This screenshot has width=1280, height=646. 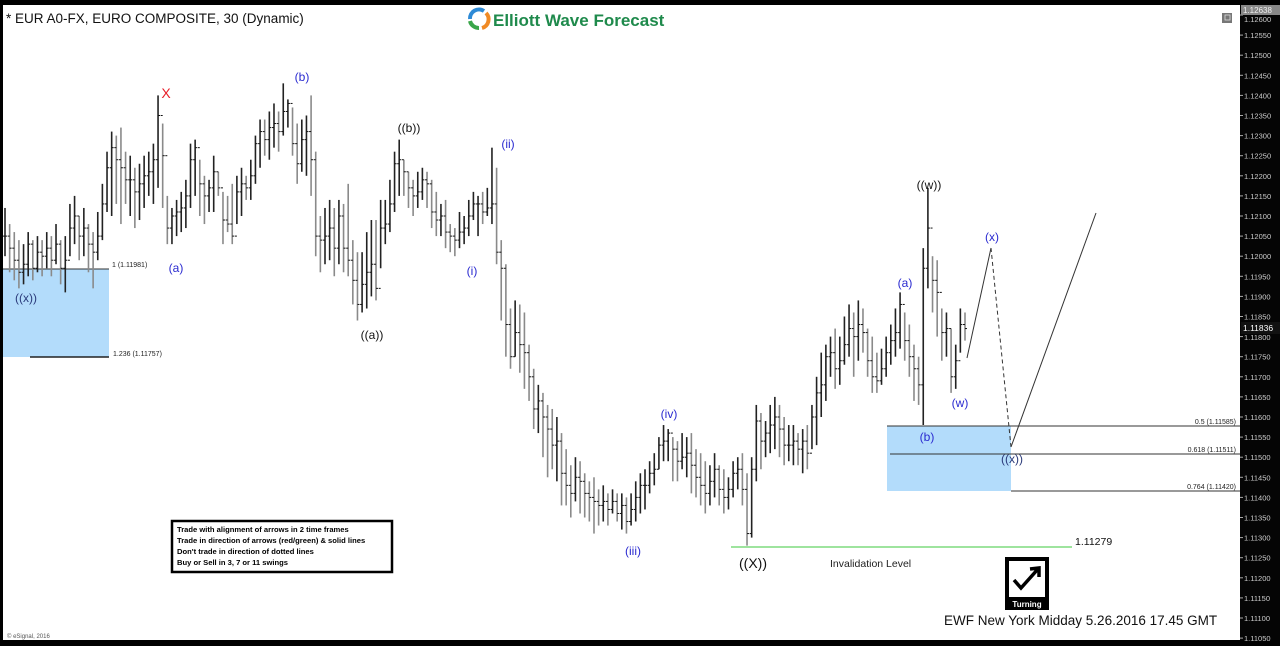 I want to click on wave-label-ii: (ii), so click(x=507, y=144).